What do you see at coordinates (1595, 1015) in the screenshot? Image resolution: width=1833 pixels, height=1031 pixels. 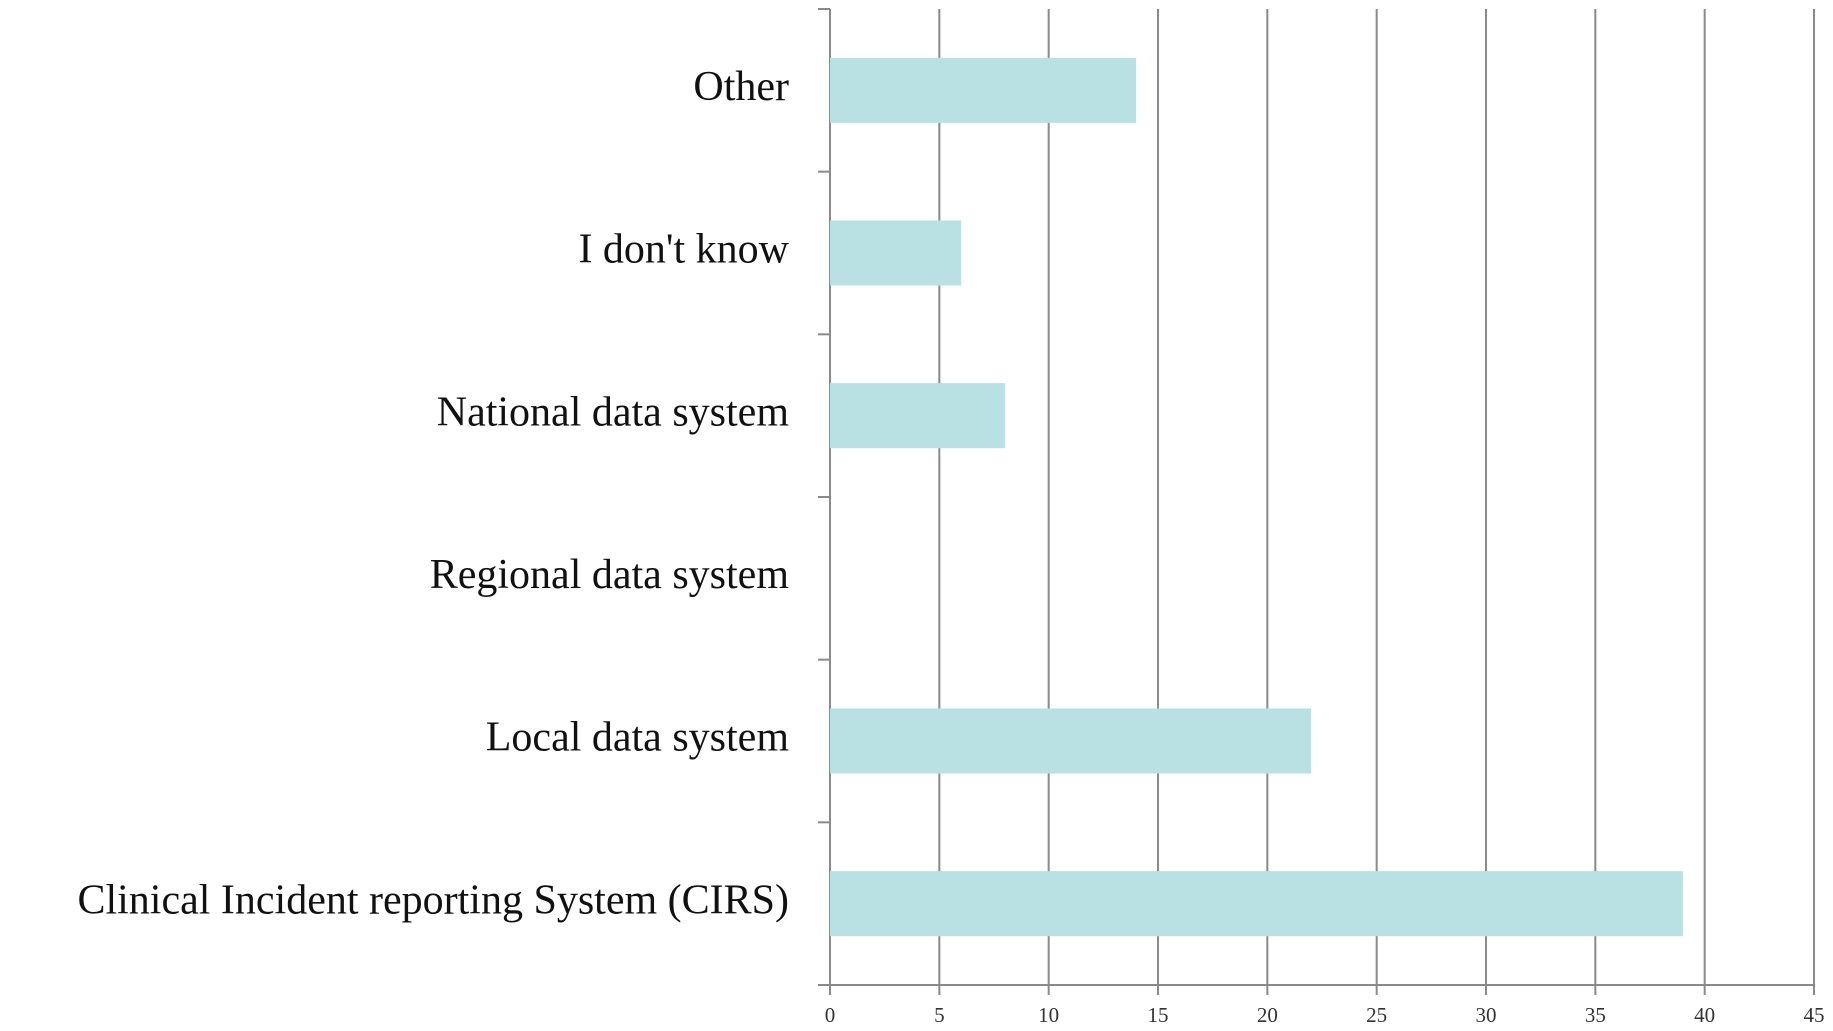 I see `x-tick-label: 35` at bounding box center [1595, 1015].